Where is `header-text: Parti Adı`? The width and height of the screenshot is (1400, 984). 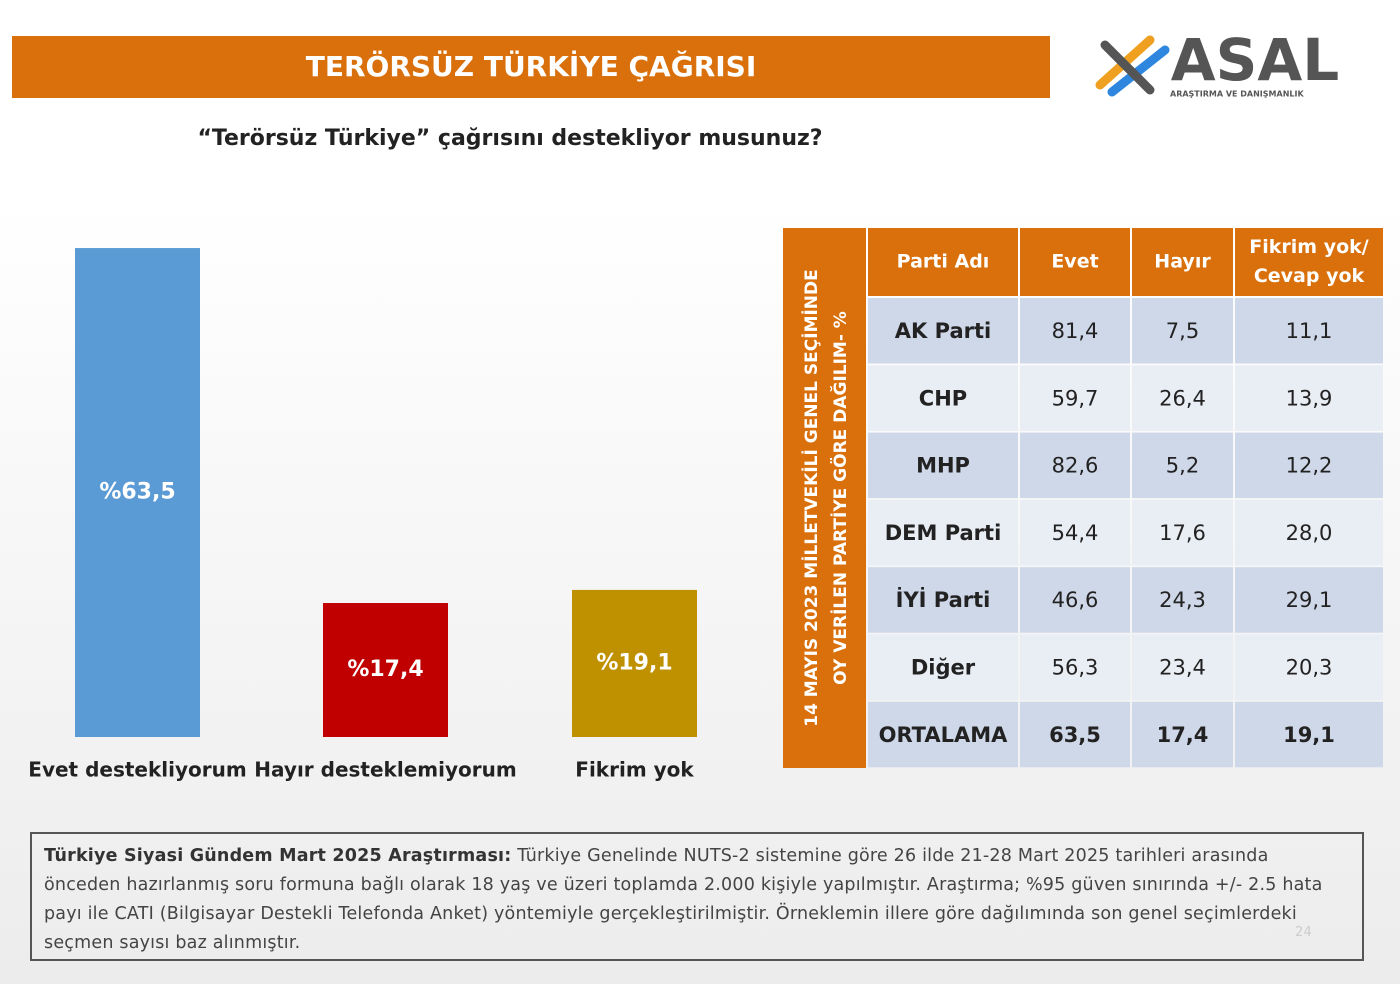
header-text: Parti Adı is located at coordinates (943, 262).